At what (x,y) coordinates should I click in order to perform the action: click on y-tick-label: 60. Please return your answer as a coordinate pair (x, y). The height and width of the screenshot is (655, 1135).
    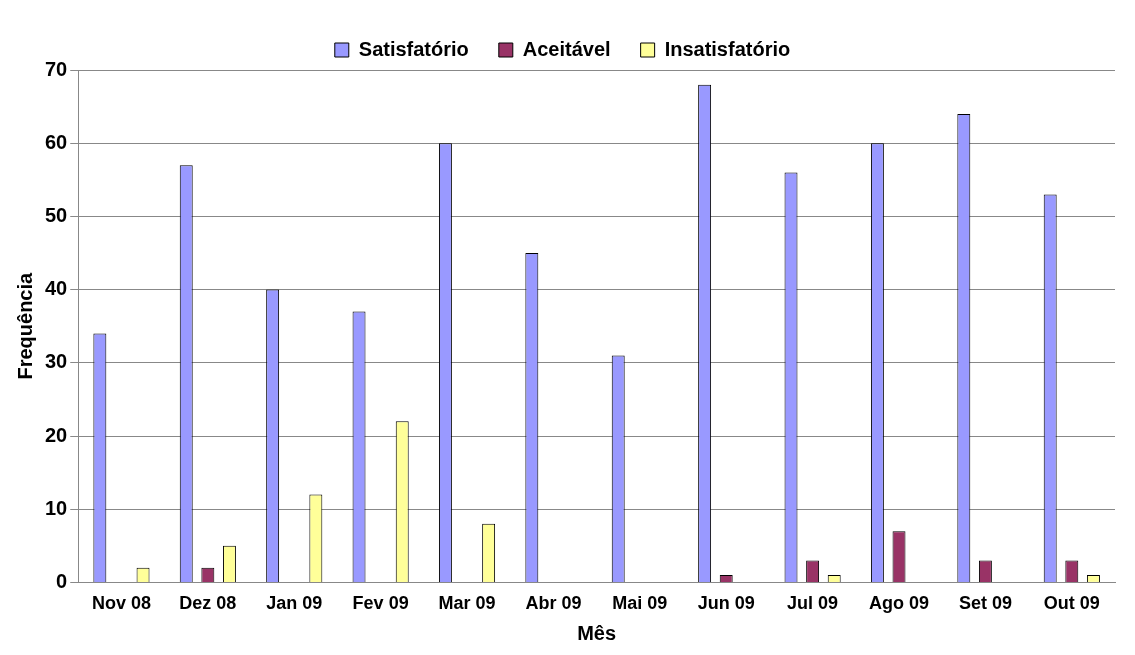
    Looking at the image, I should click on (56, 141).